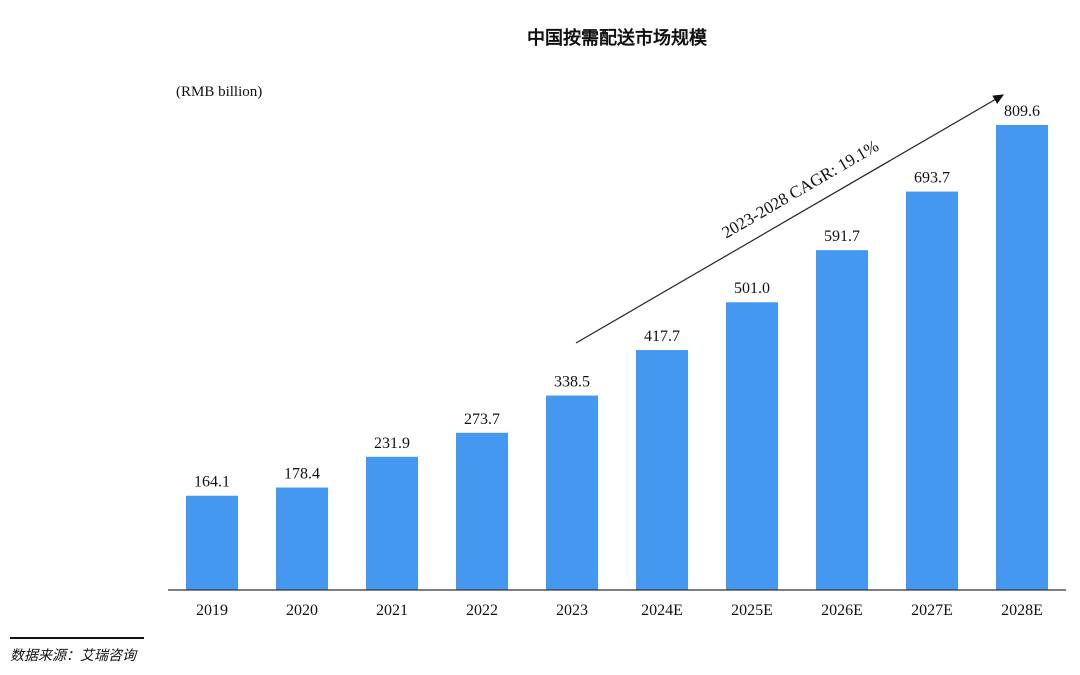 The height and width of the screenshot is (675, 1080). I want to click on x-tick-label: 2026E, so click(842, 610).